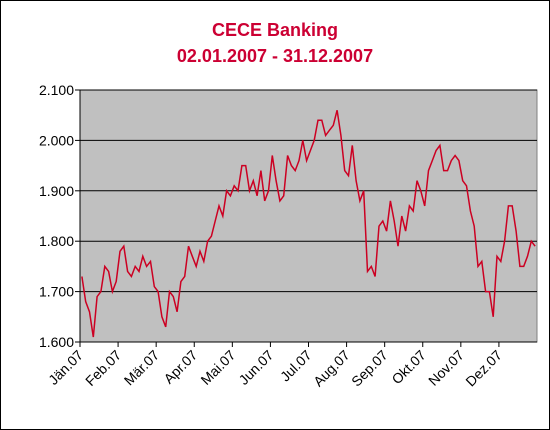 This screenshot has width=550, height=430. I want to click on y-tick-label: 1.900, so click(56, 191).